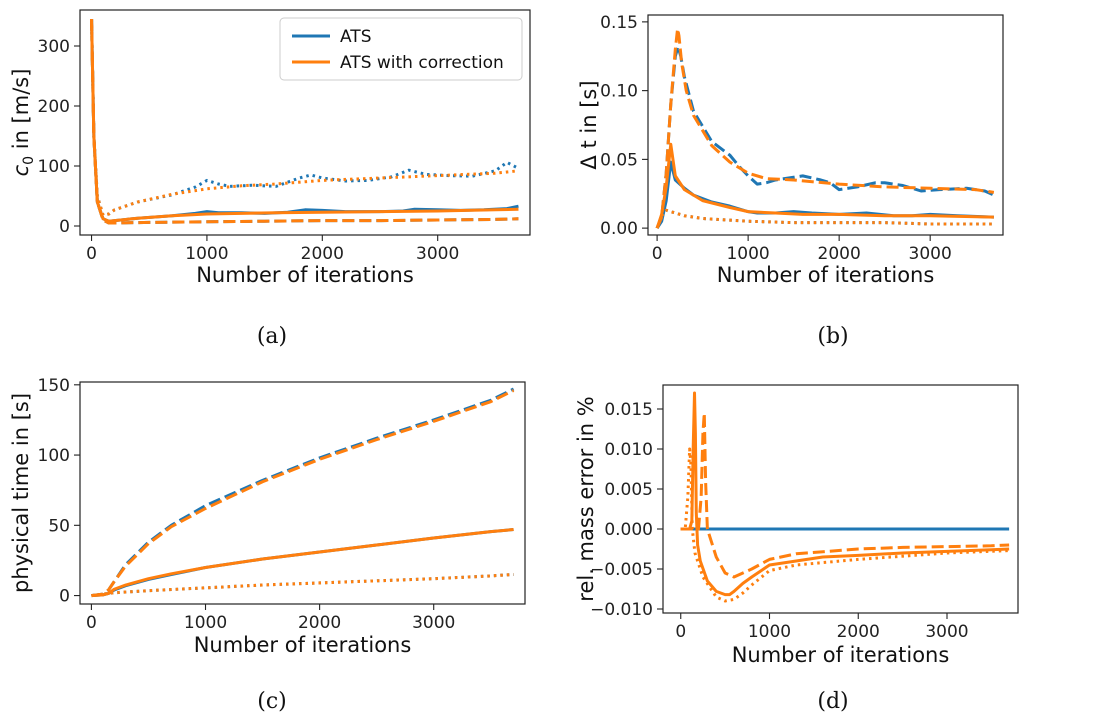  Describe the element at coordinates (54, 386) in the screenshot. I see `y-tick-label: 150` at that location.